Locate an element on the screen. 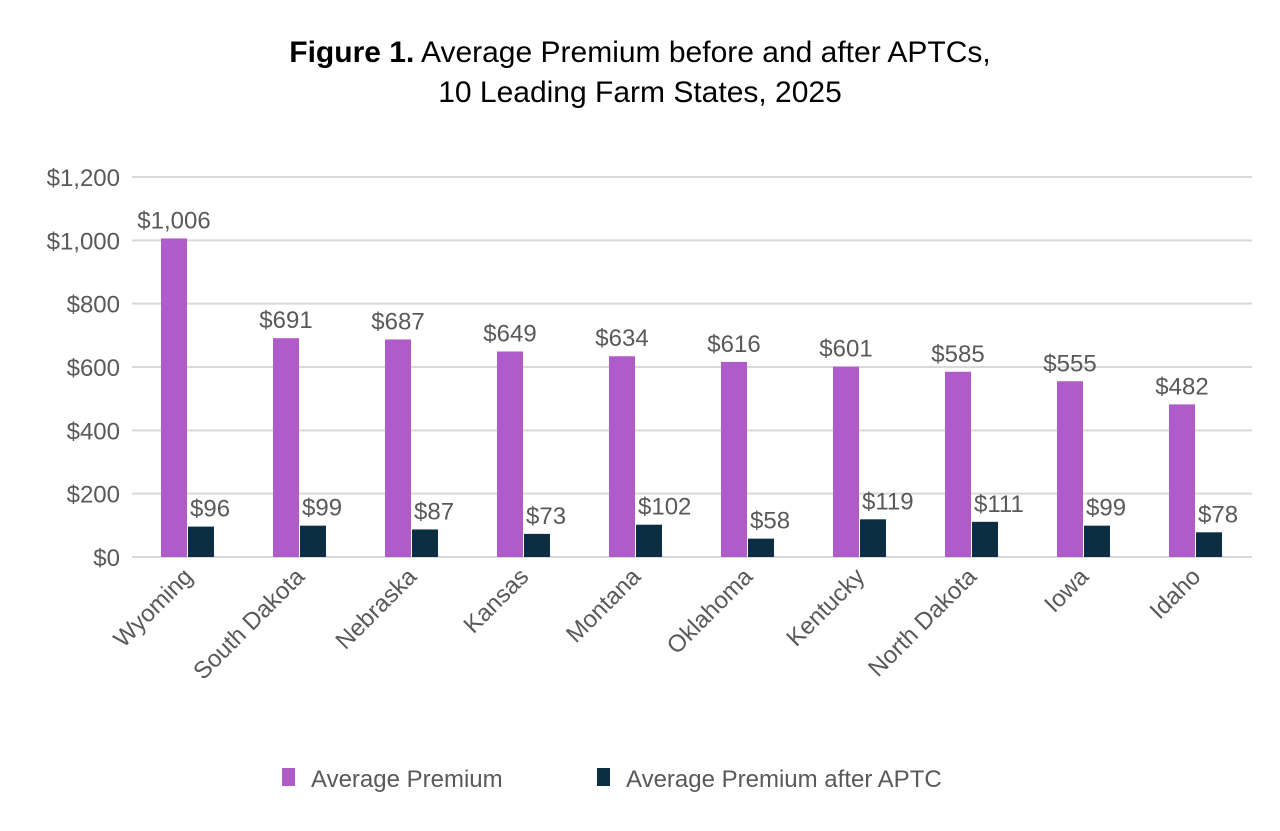 The width and height of the screenshot is (1280, 831). legend-label: Average Premium after APTC is located at coordinates (784, 779).